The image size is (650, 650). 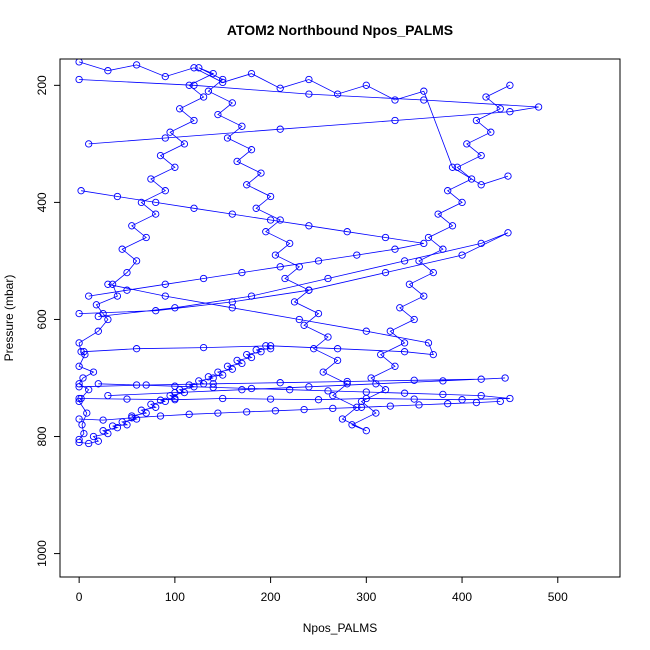 What do you see at coordinates (340, 628) in the screenshot?
I see `x-axis-label: Npos_PALMS` at bounding box center [340, 628].